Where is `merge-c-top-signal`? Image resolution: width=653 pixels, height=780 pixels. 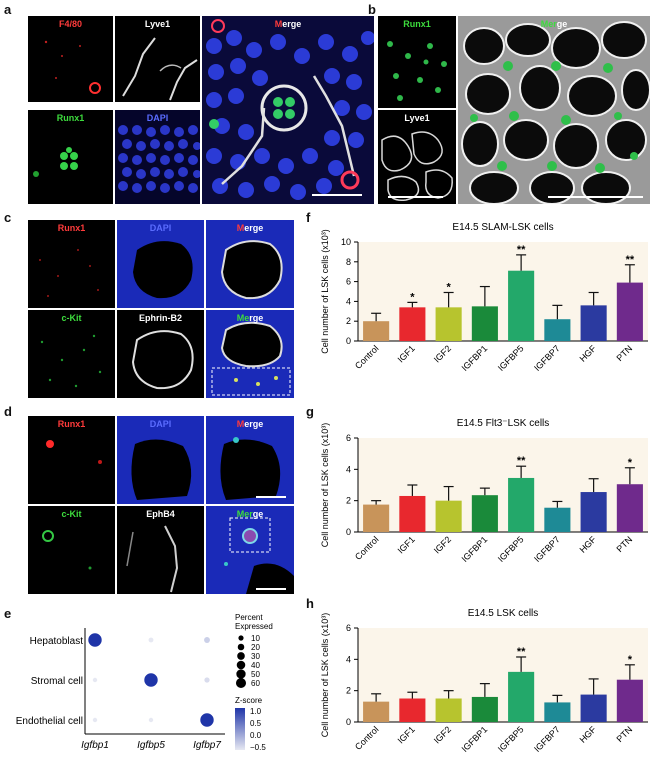
merge-c-top-signal is located at coordinates (251, 270).